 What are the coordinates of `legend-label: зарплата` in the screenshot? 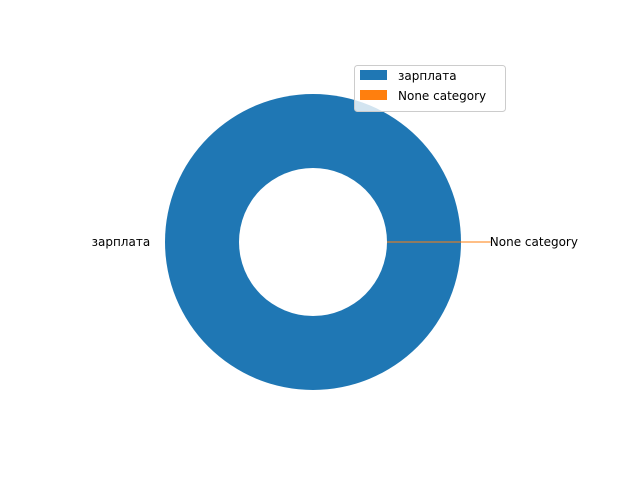 It's located at (427, 76).